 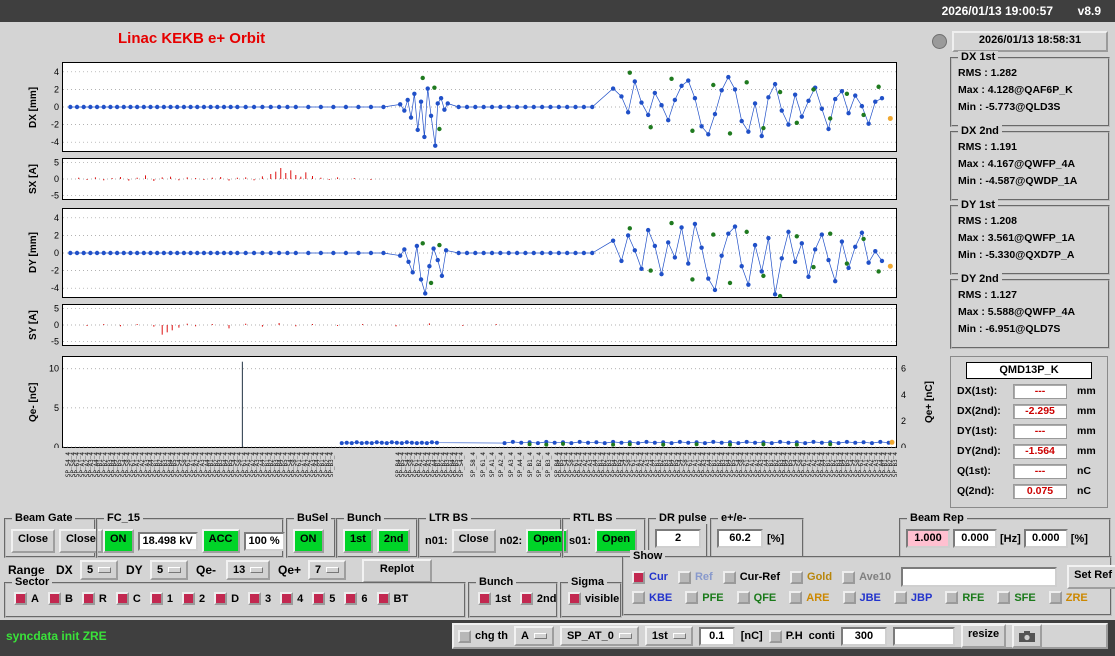 What do you see at coordinates (973, 597) in the screenshot?
I see `show-rfe-label: RFE` at bounding box center [973, 597].